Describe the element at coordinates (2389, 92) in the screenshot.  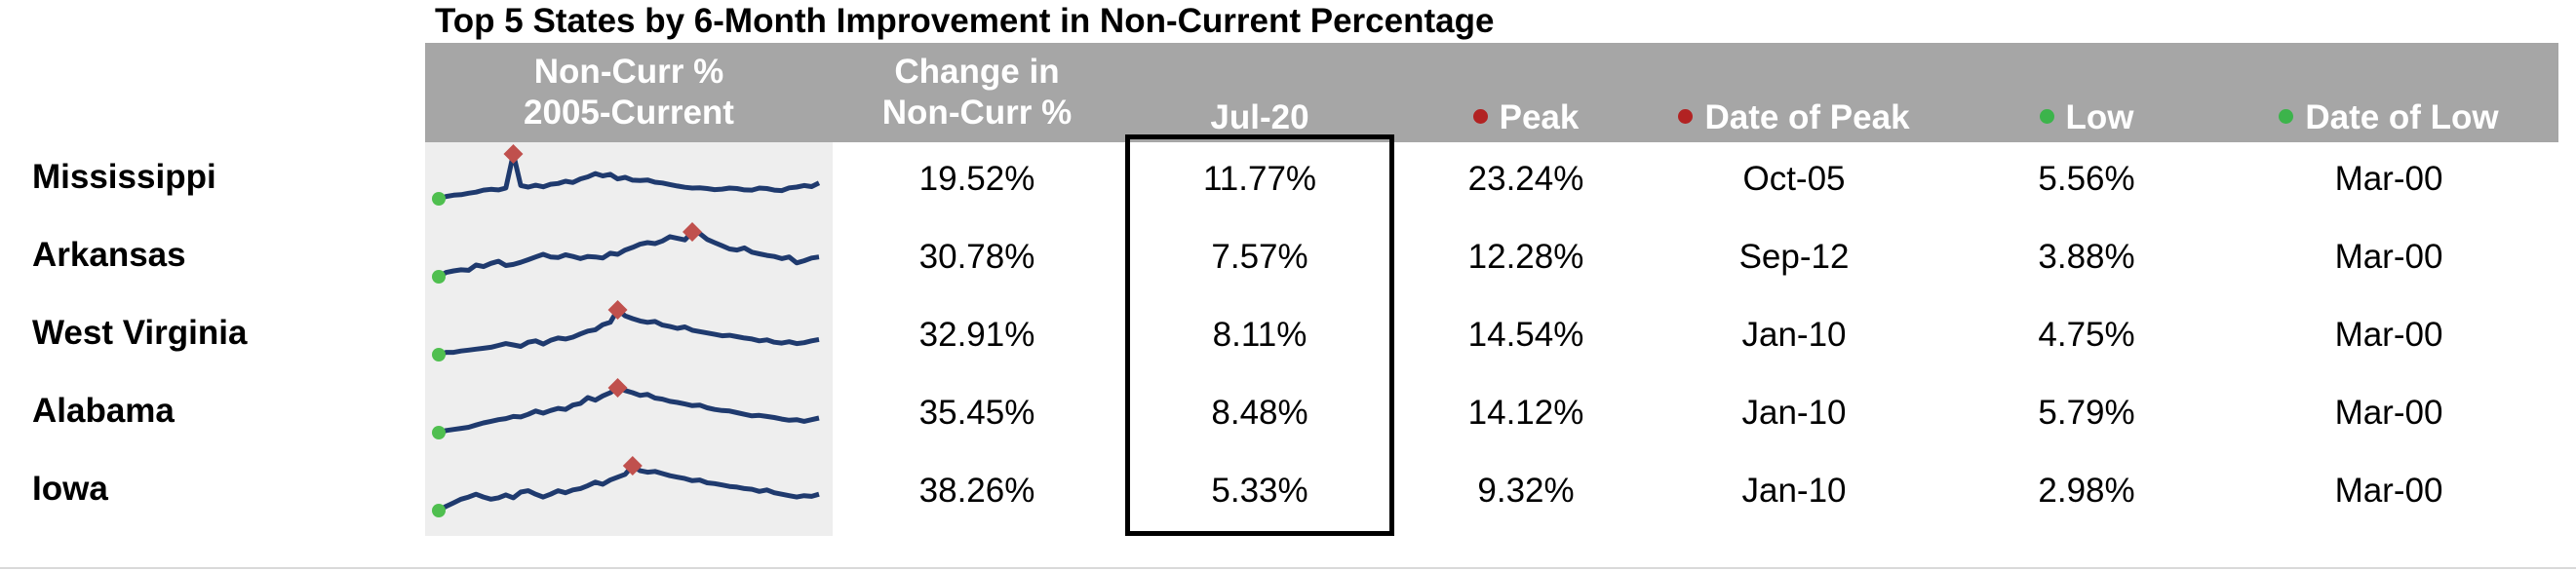
I see `header-date-of-low: Date of Low` at that location.